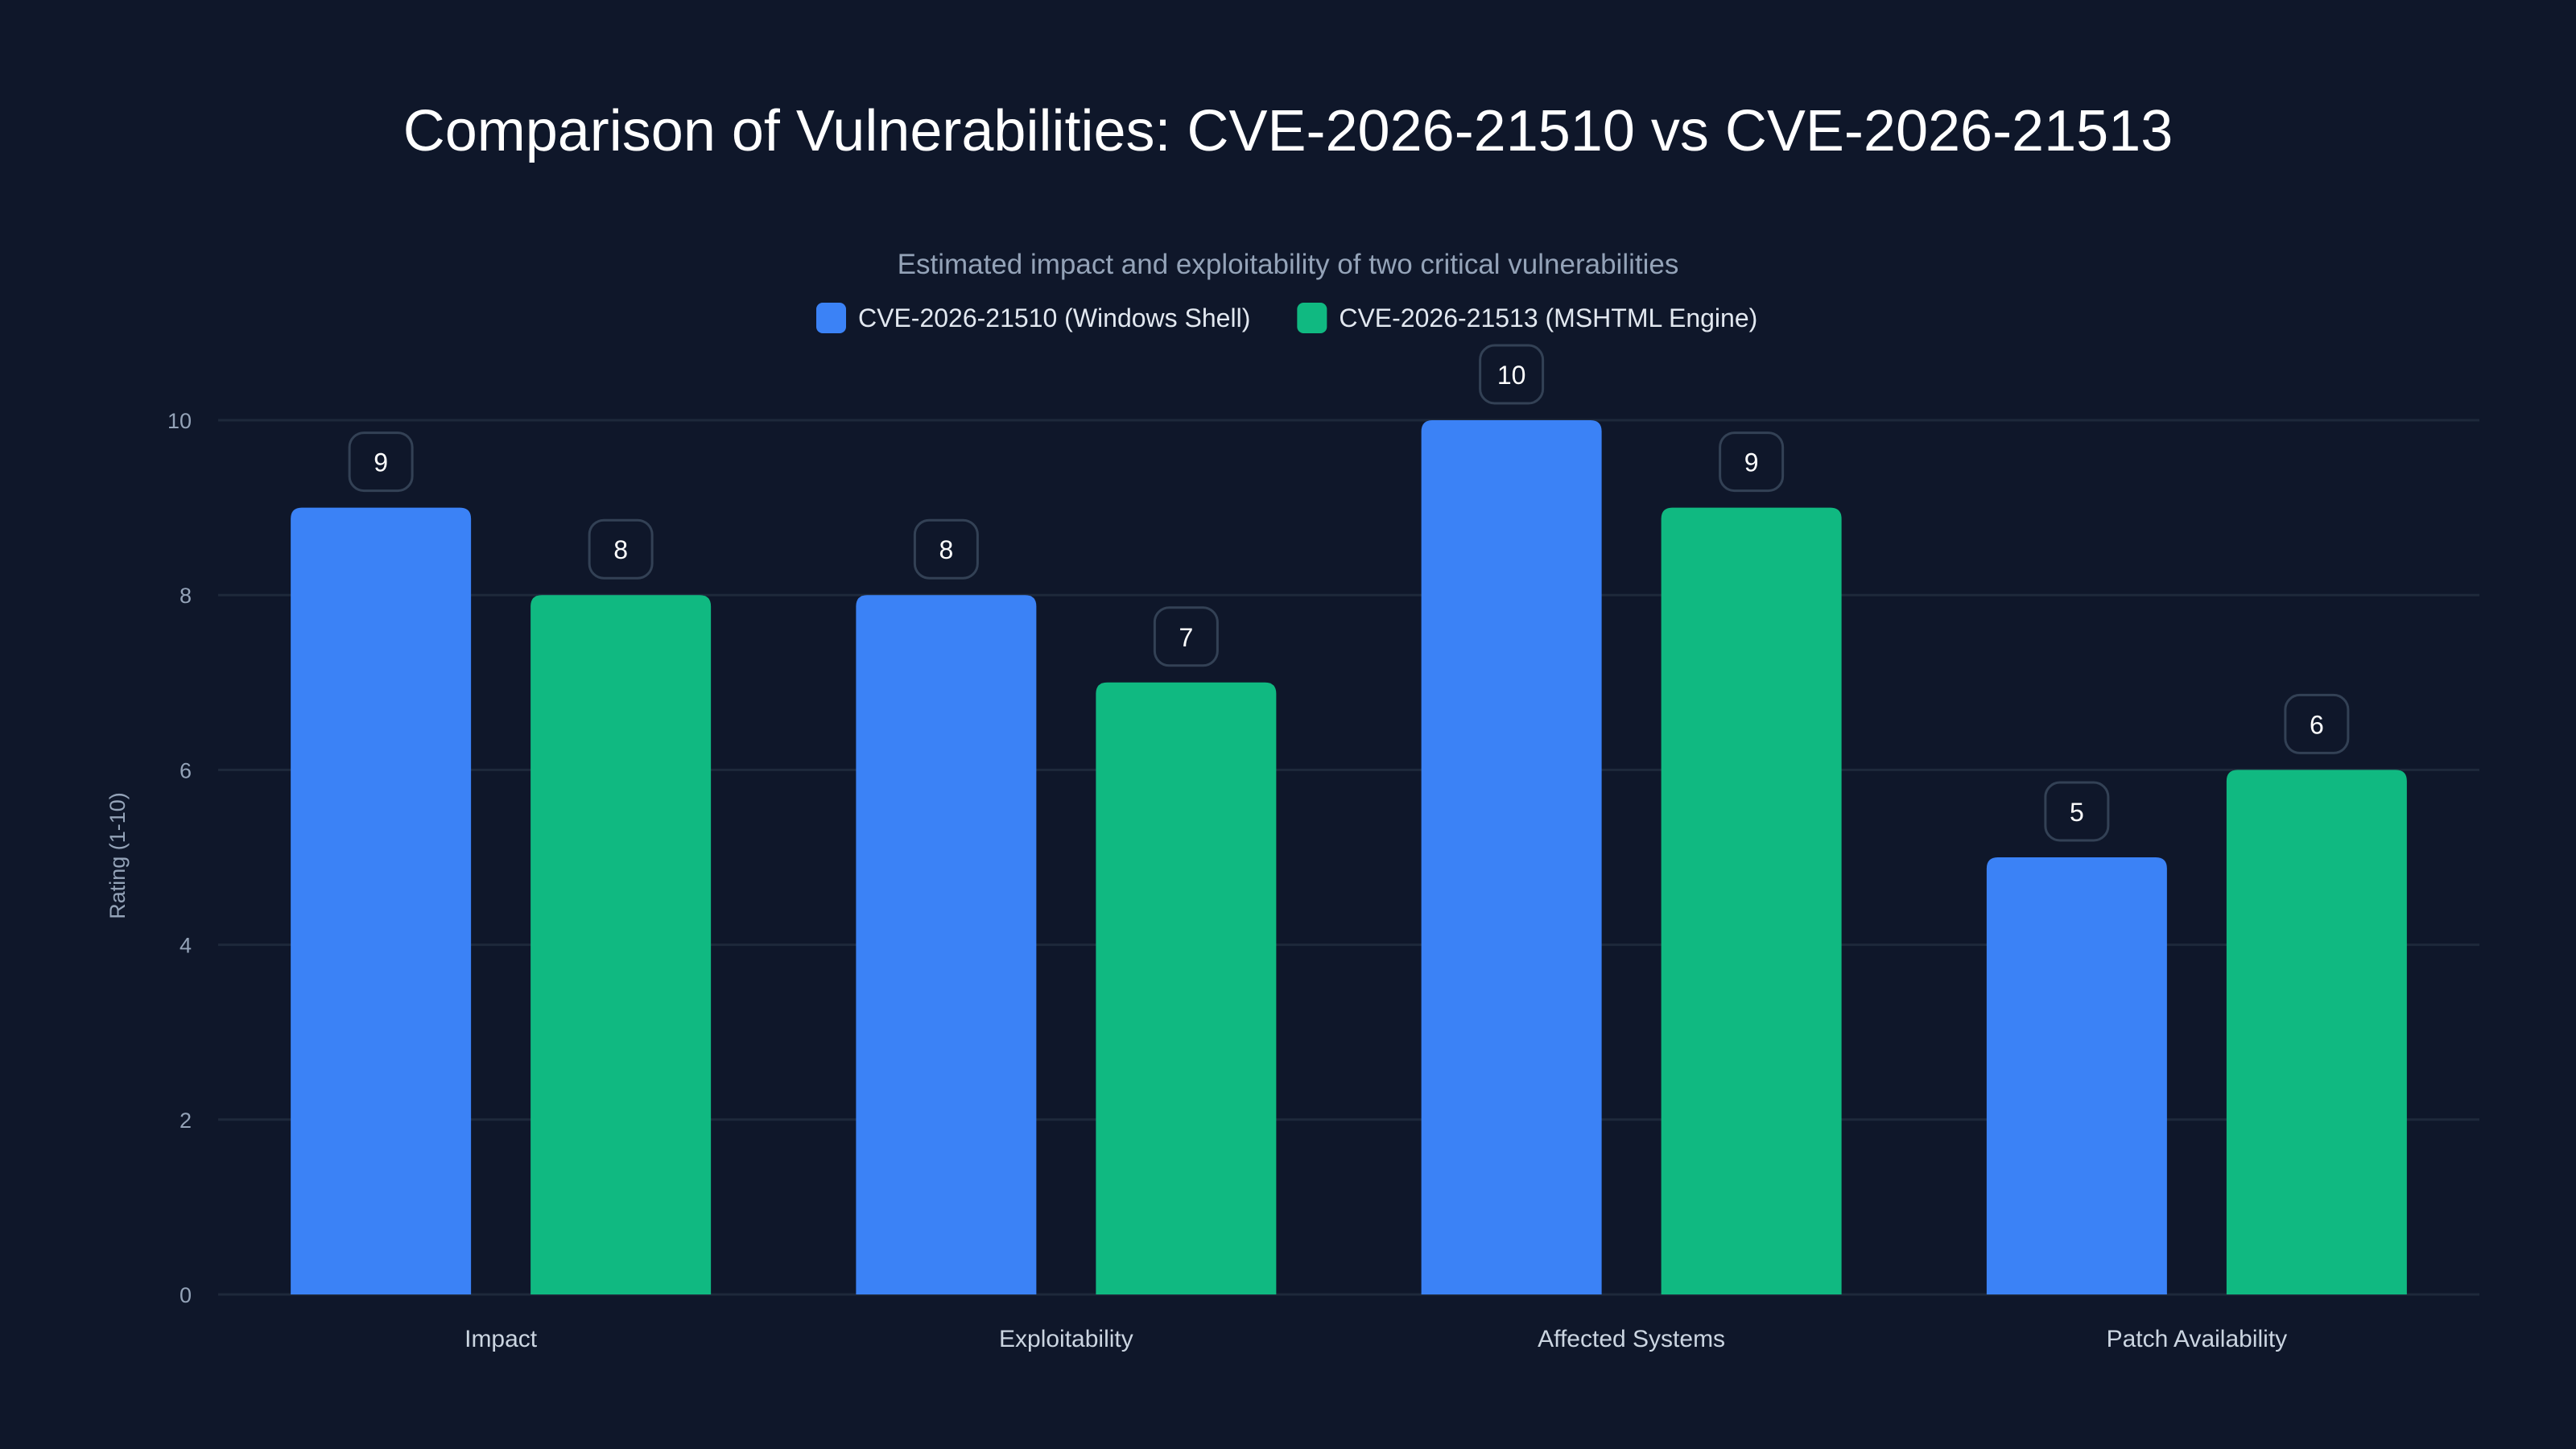 The image size is (2576, 1449). Describe the element at coordinates (186, 770) in the screenshot. I see `y-tick-label: 6` at that location.